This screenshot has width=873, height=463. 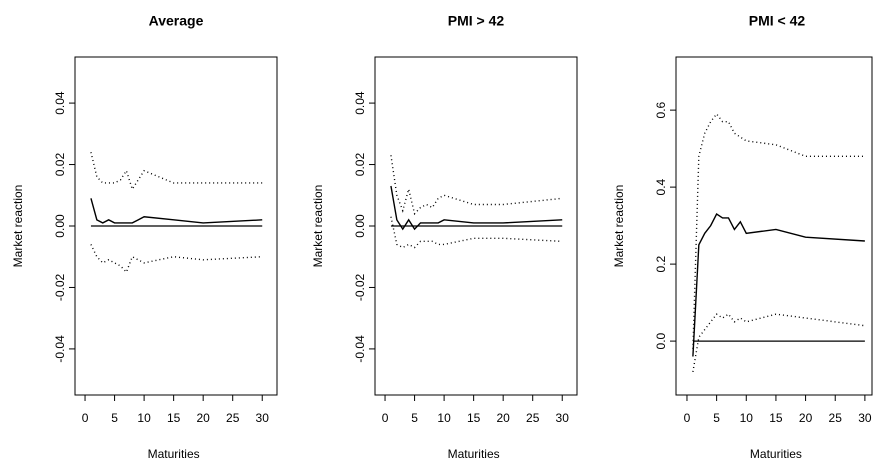 I want to click on y-tick-label: 0.4, so click(x=661, y=186).